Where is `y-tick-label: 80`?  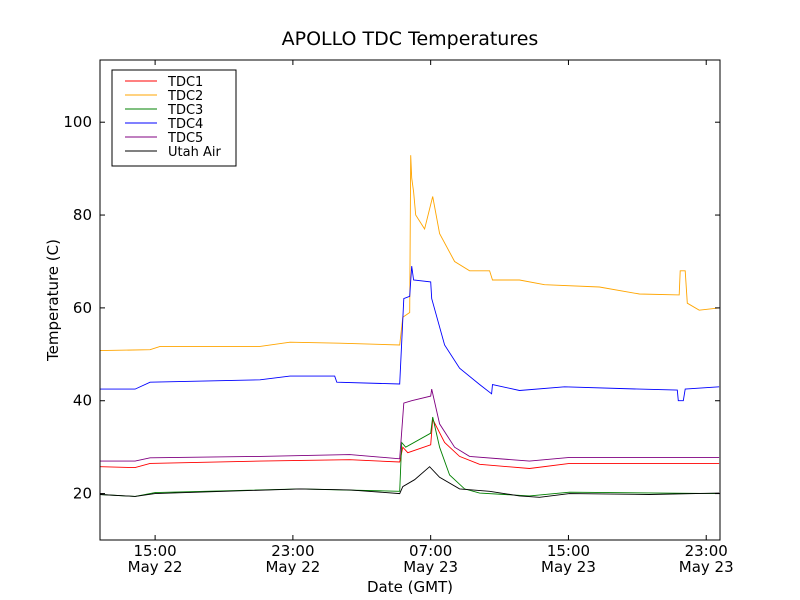 y-tick-label: 80 is located at coordinates (82, 215).